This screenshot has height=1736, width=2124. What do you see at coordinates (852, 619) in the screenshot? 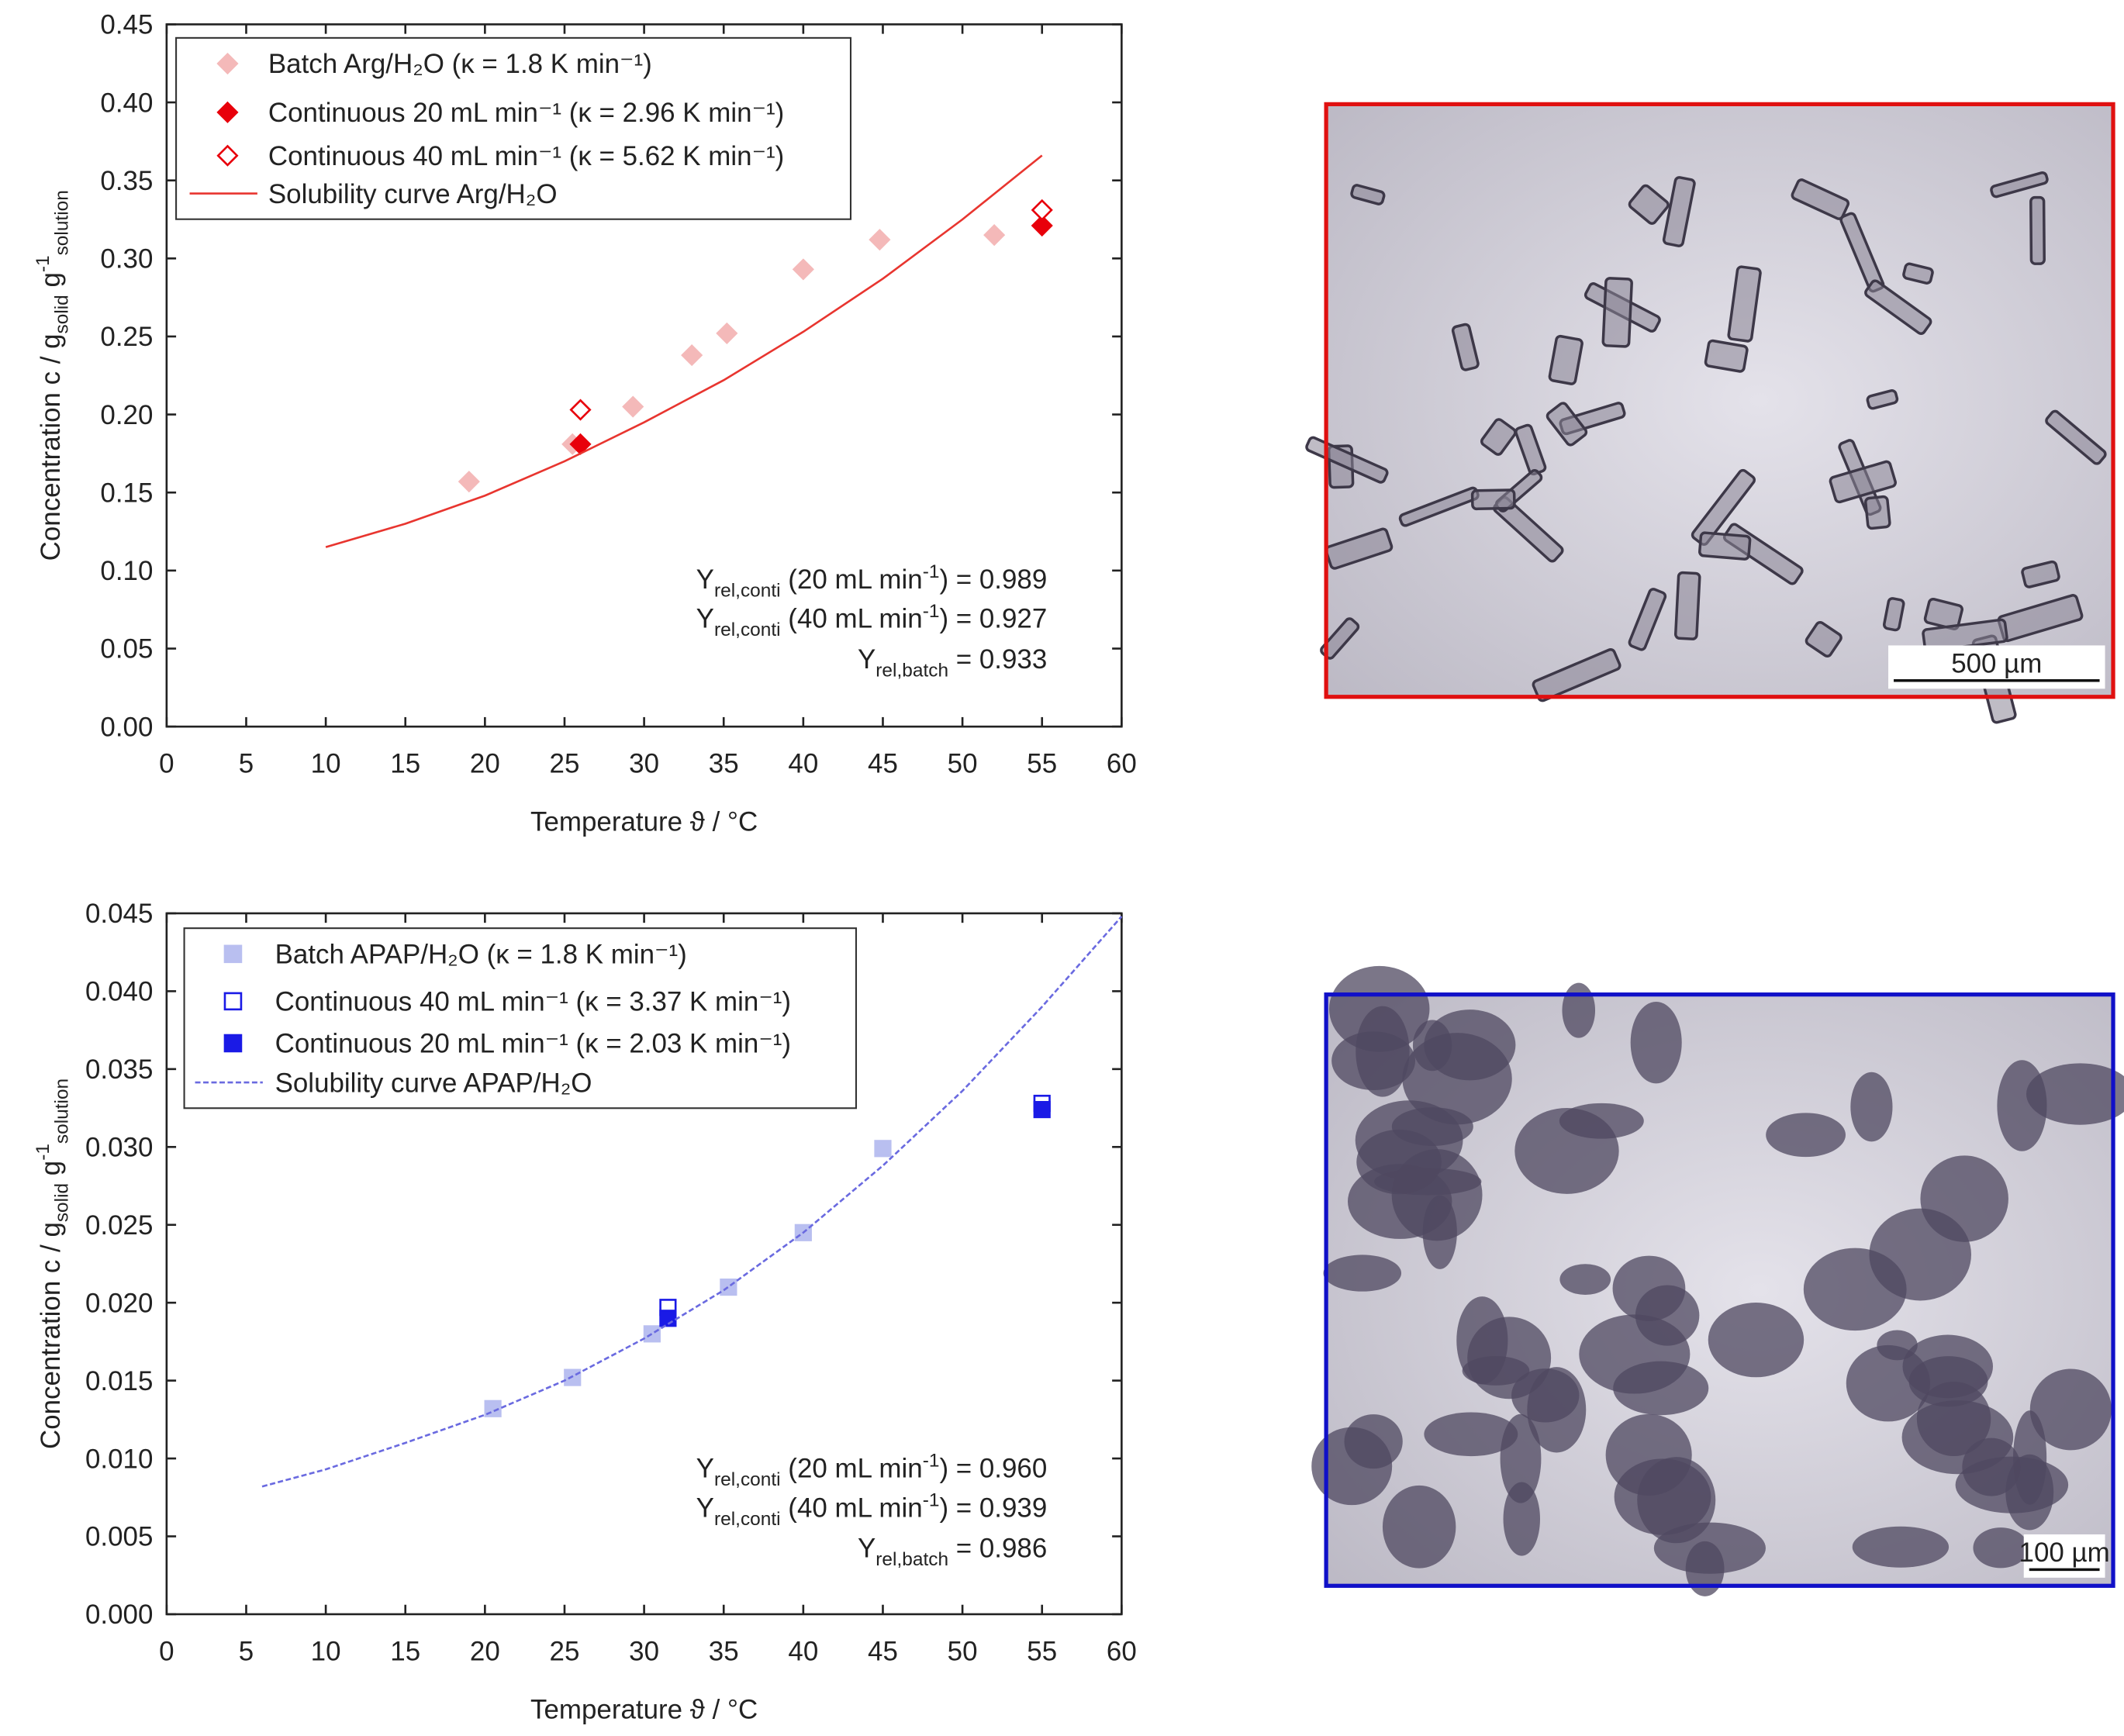
I see `yield-annotation-part: (40 mL min` at bounding box center [852, 619].